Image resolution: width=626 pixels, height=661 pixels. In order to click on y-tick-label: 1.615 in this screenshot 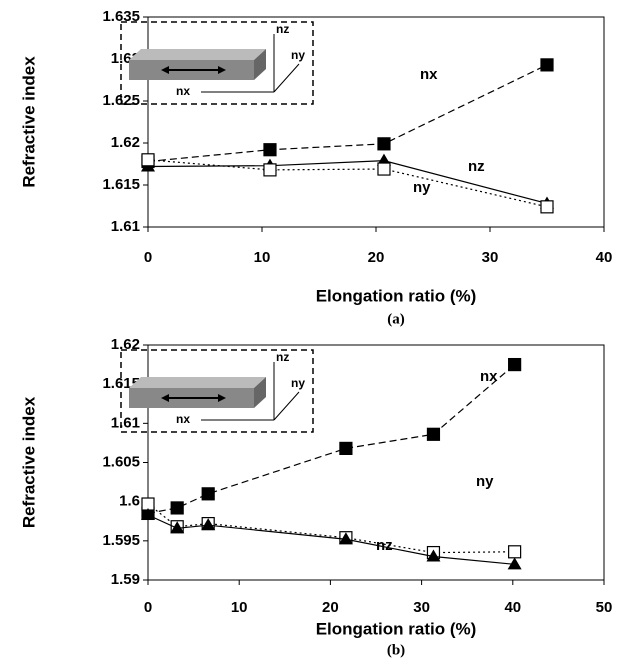, I will do `click(121, 184)`.